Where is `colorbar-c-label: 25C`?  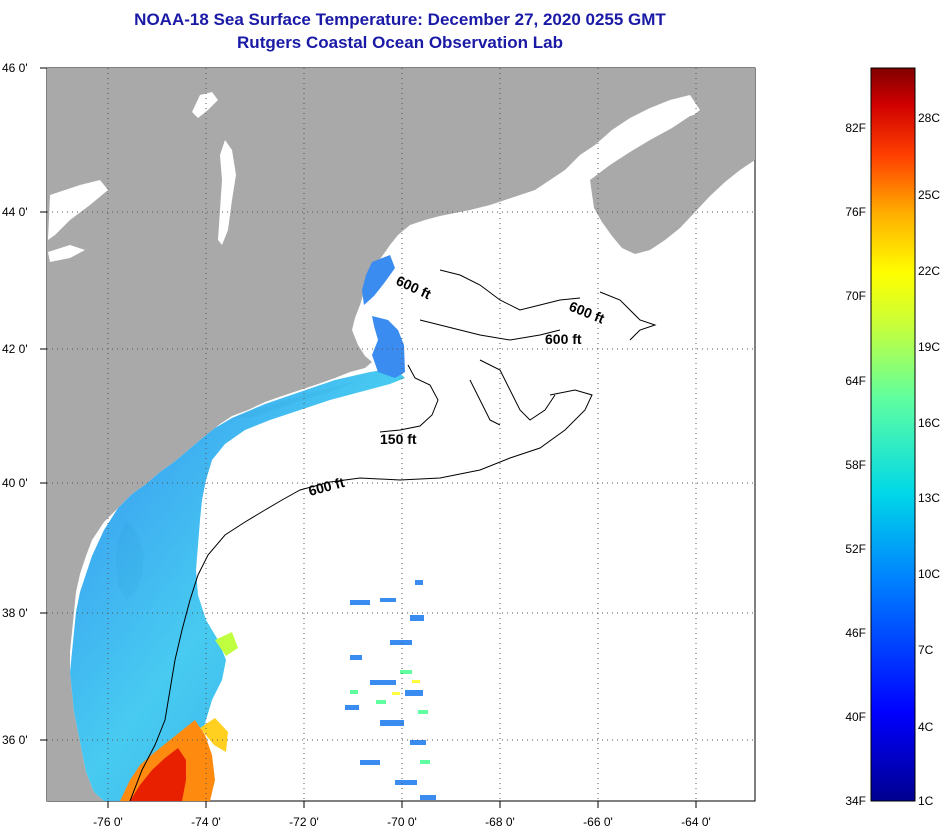 colorbar-c-label: 25C is located at coordinates (929, 195).